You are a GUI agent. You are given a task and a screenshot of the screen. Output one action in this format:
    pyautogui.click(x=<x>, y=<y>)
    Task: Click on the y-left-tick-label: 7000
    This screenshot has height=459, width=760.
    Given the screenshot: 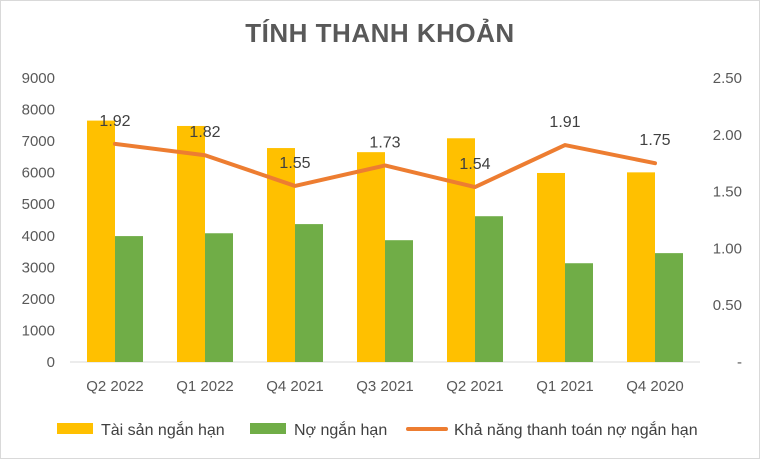 What is the action you would take?
    pyautogui.click(x=38, y=141)
    